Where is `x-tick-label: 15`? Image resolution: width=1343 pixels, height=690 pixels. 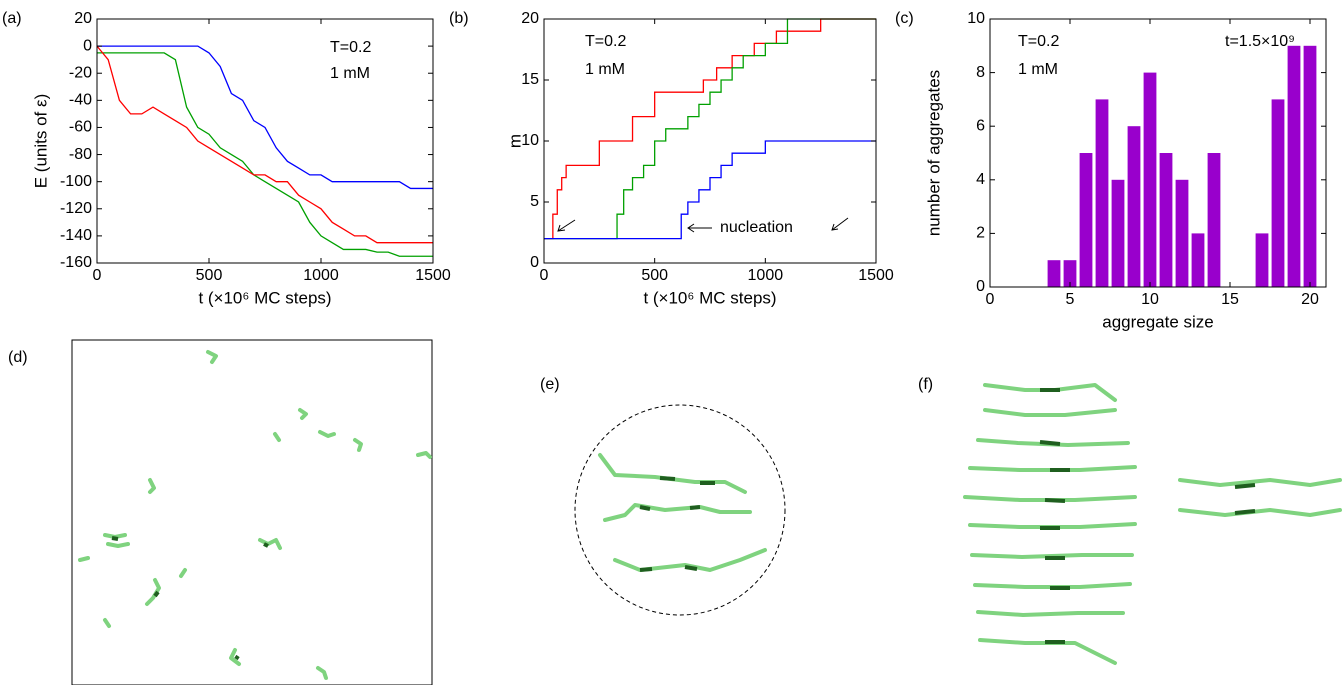 x-tick-label: 15 is located at coordinates (1230, 299).